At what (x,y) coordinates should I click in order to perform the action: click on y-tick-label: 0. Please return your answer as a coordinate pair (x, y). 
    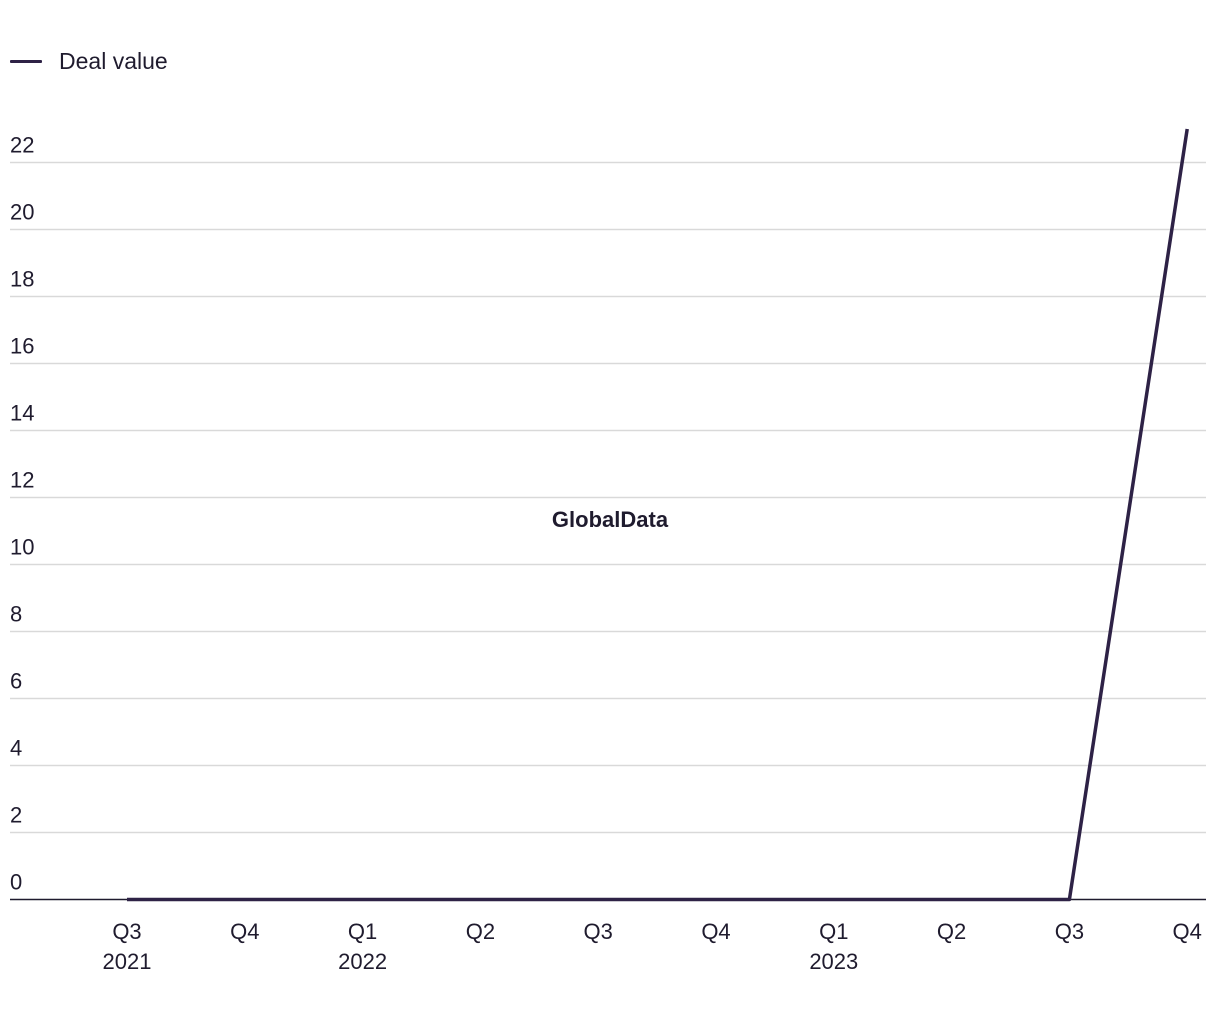
    Looking at the image, I should click on (16, 882).